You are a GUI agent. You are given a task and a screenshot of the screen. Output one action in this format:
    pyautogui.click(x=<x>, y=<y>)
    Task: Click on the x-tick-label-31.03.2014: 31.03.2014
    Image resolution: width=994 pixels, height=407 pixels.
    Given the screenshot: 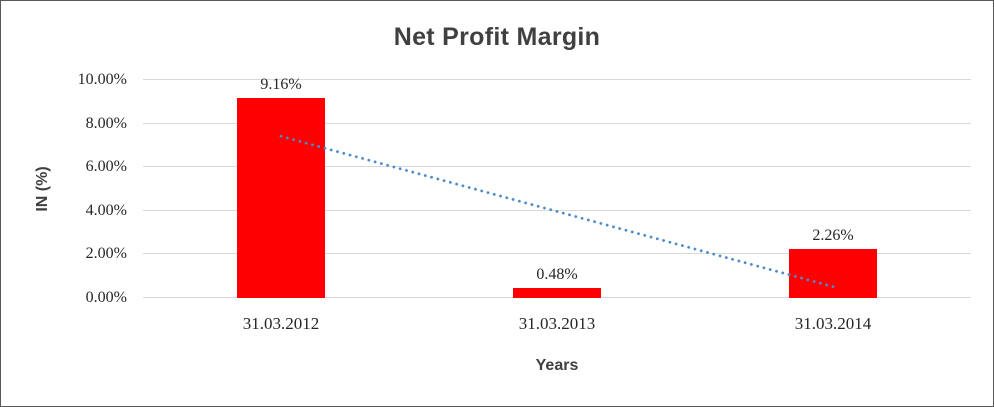 What is the action you would take?
    pyautogui.click(x=833, y=323)
    